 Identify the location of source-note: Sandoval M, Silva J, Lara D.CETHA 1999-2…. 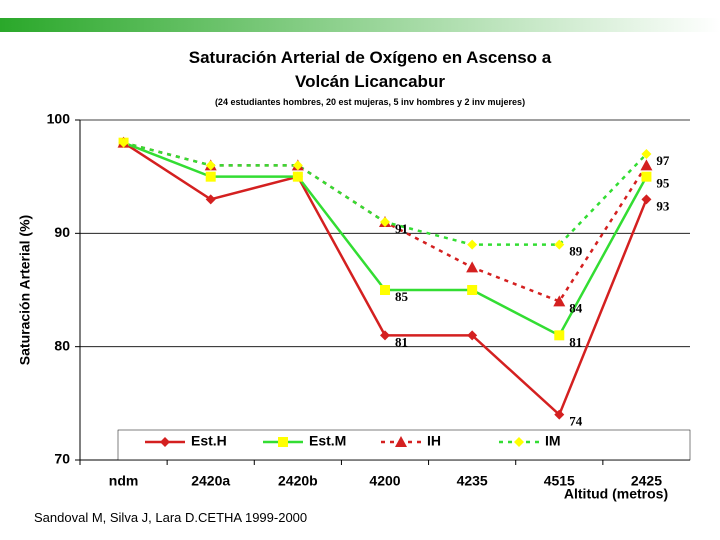
(171, 517).